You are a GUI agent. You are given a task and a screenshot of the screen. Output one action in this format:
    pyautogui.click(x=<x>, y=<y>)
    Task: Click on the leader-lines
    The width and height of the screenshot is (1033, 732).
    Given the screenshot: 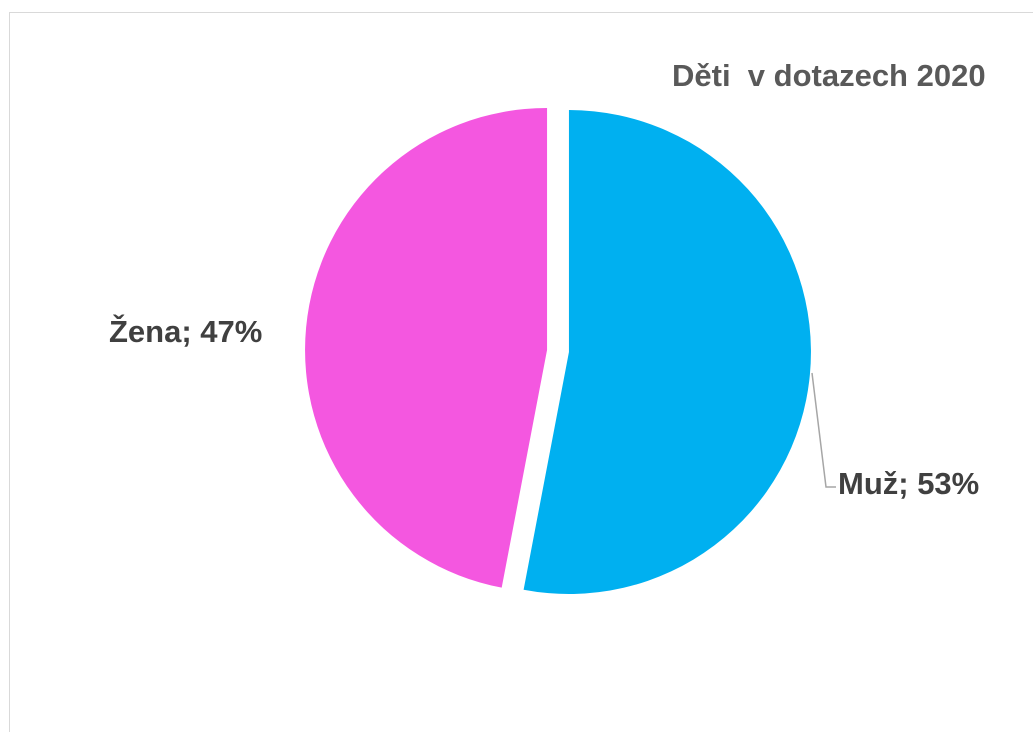 What is the action you would take?
    pyautogui.click(x=823, y=430)
    